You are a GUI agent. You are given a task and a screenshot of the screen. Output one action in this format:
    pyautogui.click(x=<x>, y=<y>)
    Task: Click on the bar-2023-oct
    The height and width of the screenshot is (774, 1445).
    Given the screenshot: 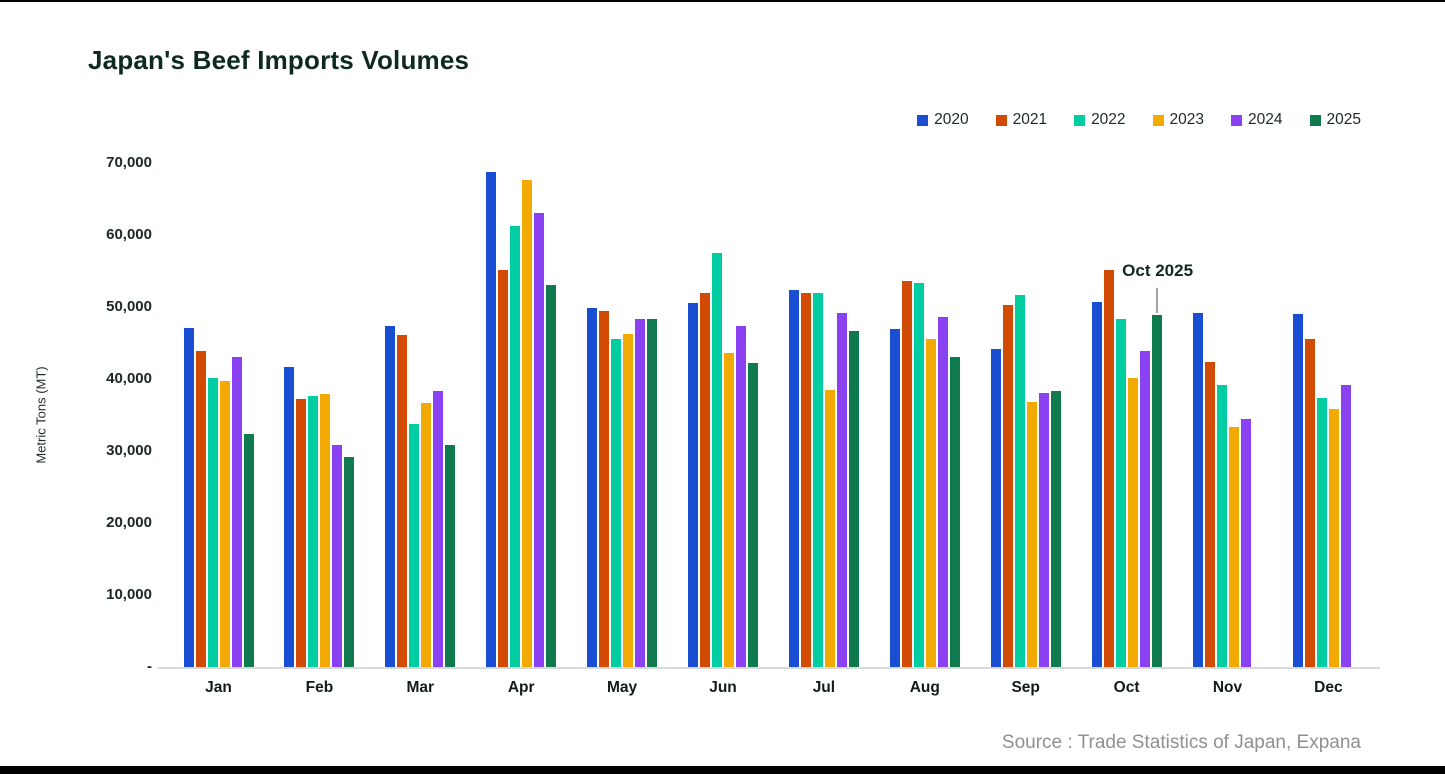 What is the action you would take?
    pyautogui.click(x=1132, y=522)
    